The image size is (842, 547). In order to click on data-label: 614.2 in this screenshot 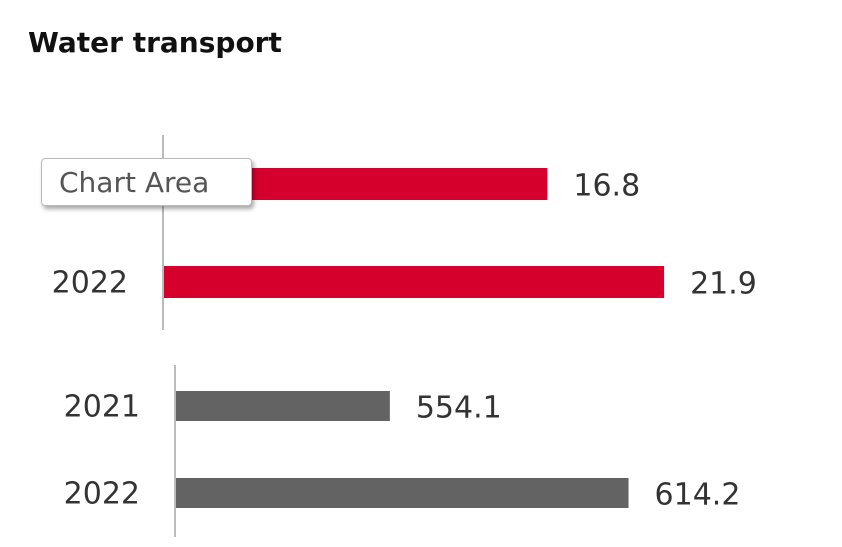, I will do `click(698, 495)`.